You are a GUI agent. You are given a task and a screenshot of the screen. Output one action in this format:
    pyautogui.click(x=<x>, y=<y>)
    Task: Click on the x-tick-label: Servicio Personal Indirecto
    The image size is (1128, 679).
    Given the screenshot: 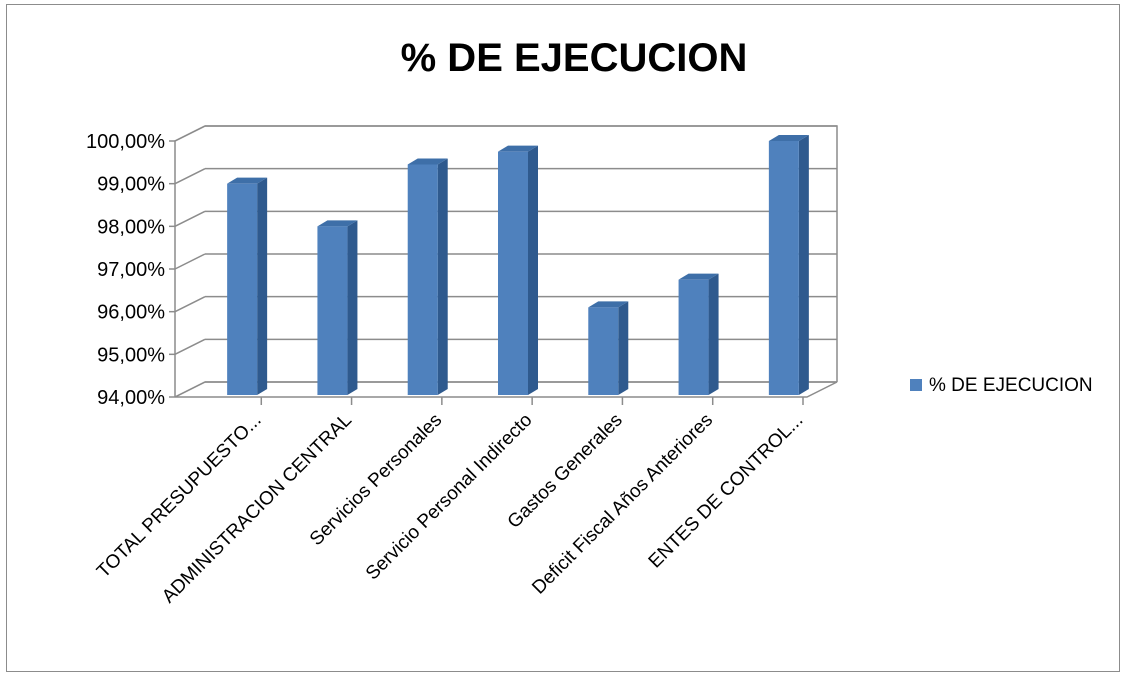 What is the action you would take?
    pyautogui.click(x=449, y=497)
    